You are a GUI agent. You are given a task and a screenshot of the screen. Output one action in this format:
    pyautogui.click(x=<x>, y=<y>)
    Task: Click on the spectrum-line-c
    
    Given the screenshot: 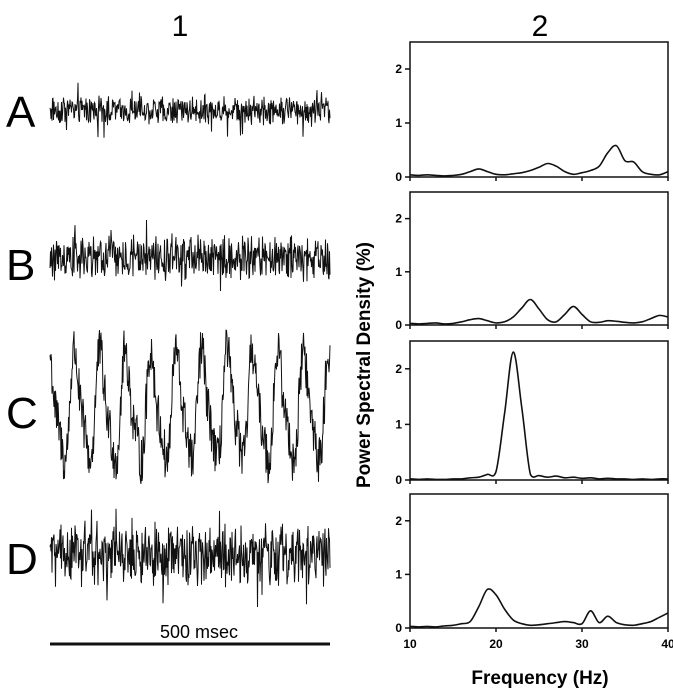 What is the action you would take?
    pyautogui.click(x=539, y=416)
    